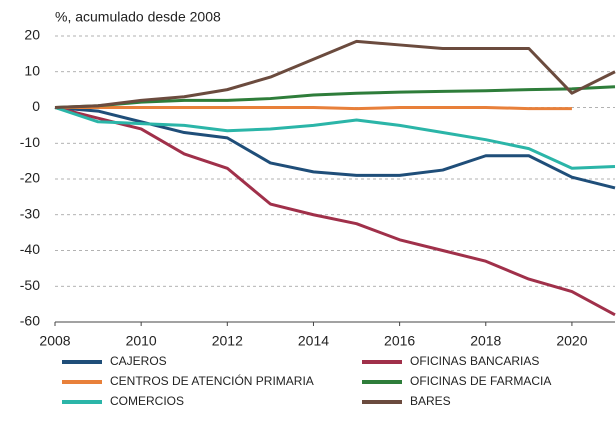  Describe the element at coordinates (30, 321) in the screenshot. I see `y-tick-label: -60` at that location.